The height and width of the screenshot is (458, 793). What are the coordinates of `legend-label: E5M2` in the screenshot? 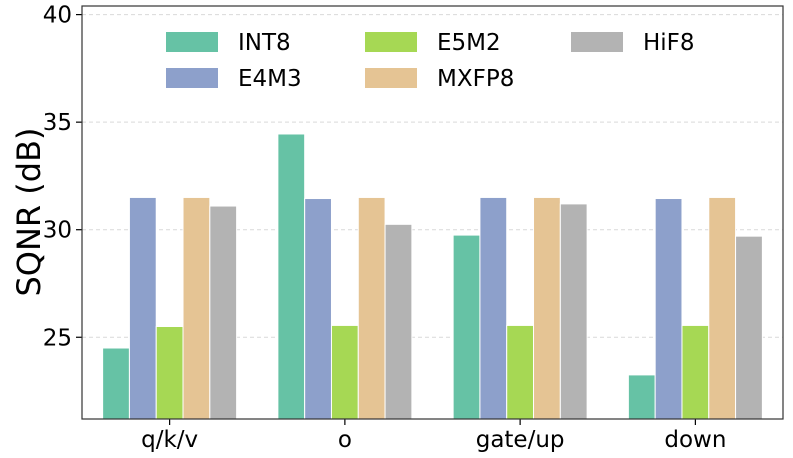 It's located at (469, 43).